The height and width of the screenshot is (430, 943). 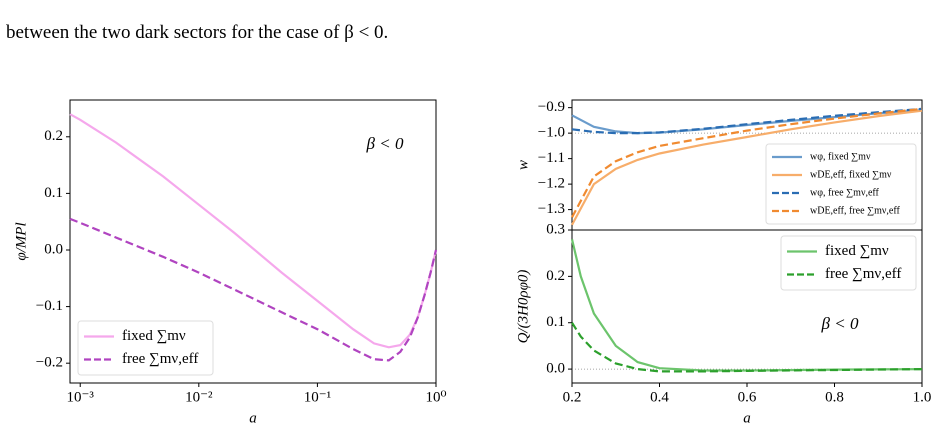 What do you see at coordinates (555, 229) in the screenshot?
I see `y-tick-label: 0.3` at bounding box center [555, 229].